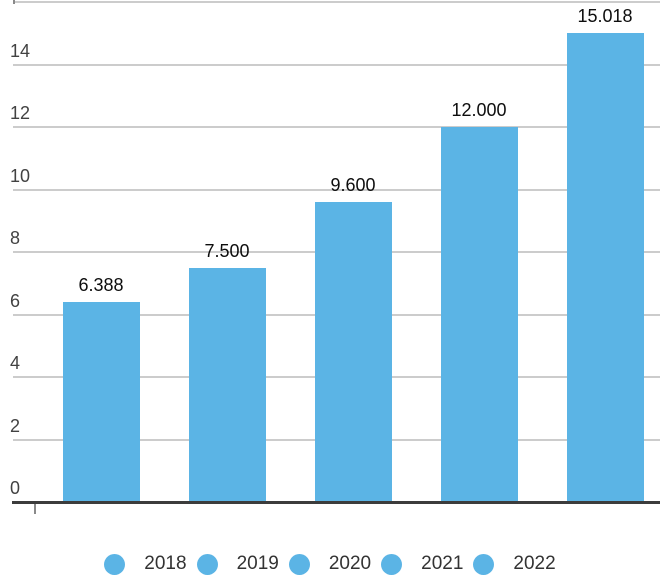 The height and width of the screenshot is (586, 660). I want to click on chart-legend: 2018 2019 2020 2021 2022, so click(330, 564).